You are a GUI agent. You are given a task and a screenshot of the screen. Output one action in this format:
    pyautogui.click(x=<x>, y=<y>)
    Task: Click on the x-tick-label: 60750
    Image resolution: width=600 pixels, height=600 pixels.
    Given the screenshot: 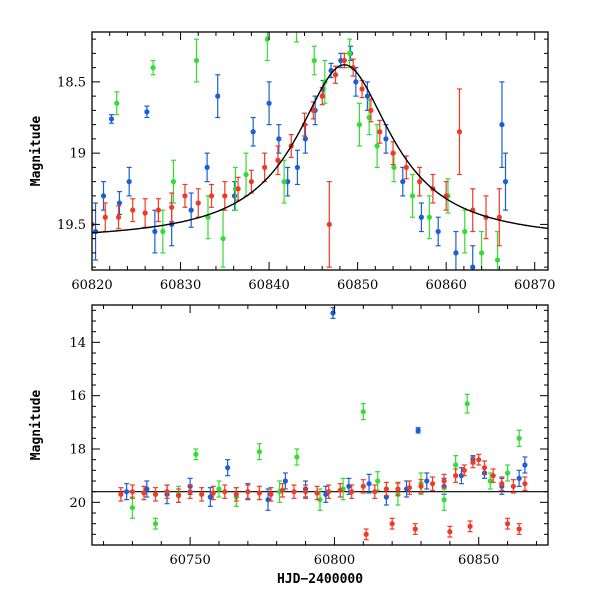 What is the action you would take?
    pyautogui.click(x=189, y=560)
    